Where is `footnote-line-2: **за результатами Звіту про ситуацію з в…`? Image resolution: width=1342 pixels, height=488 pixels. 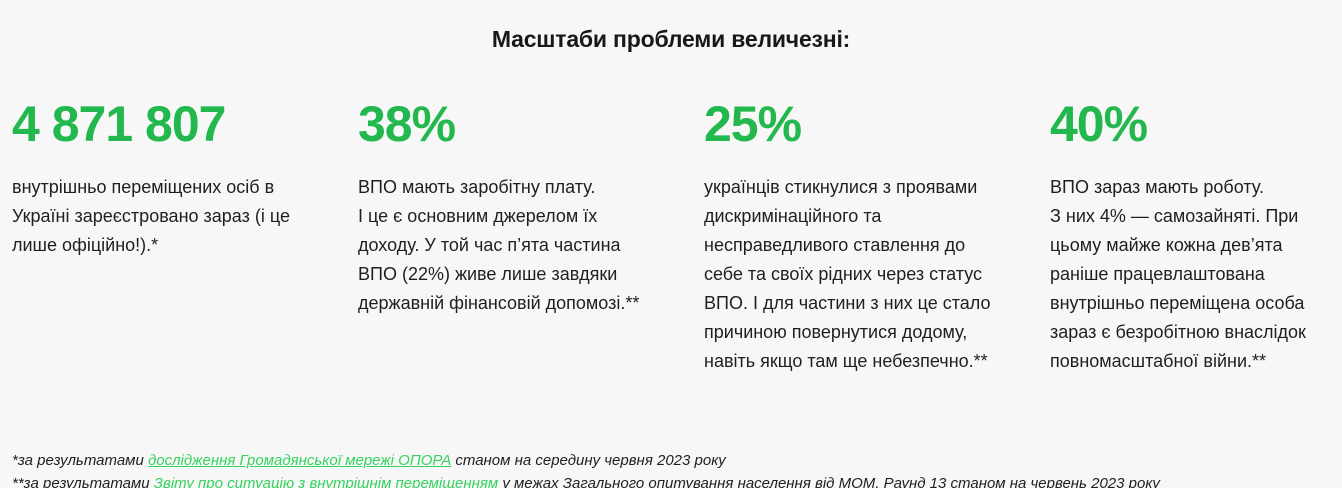 footnote-line-2: **за результатами Звіту про ситуацію з в… is located at coordinates (586, 480).